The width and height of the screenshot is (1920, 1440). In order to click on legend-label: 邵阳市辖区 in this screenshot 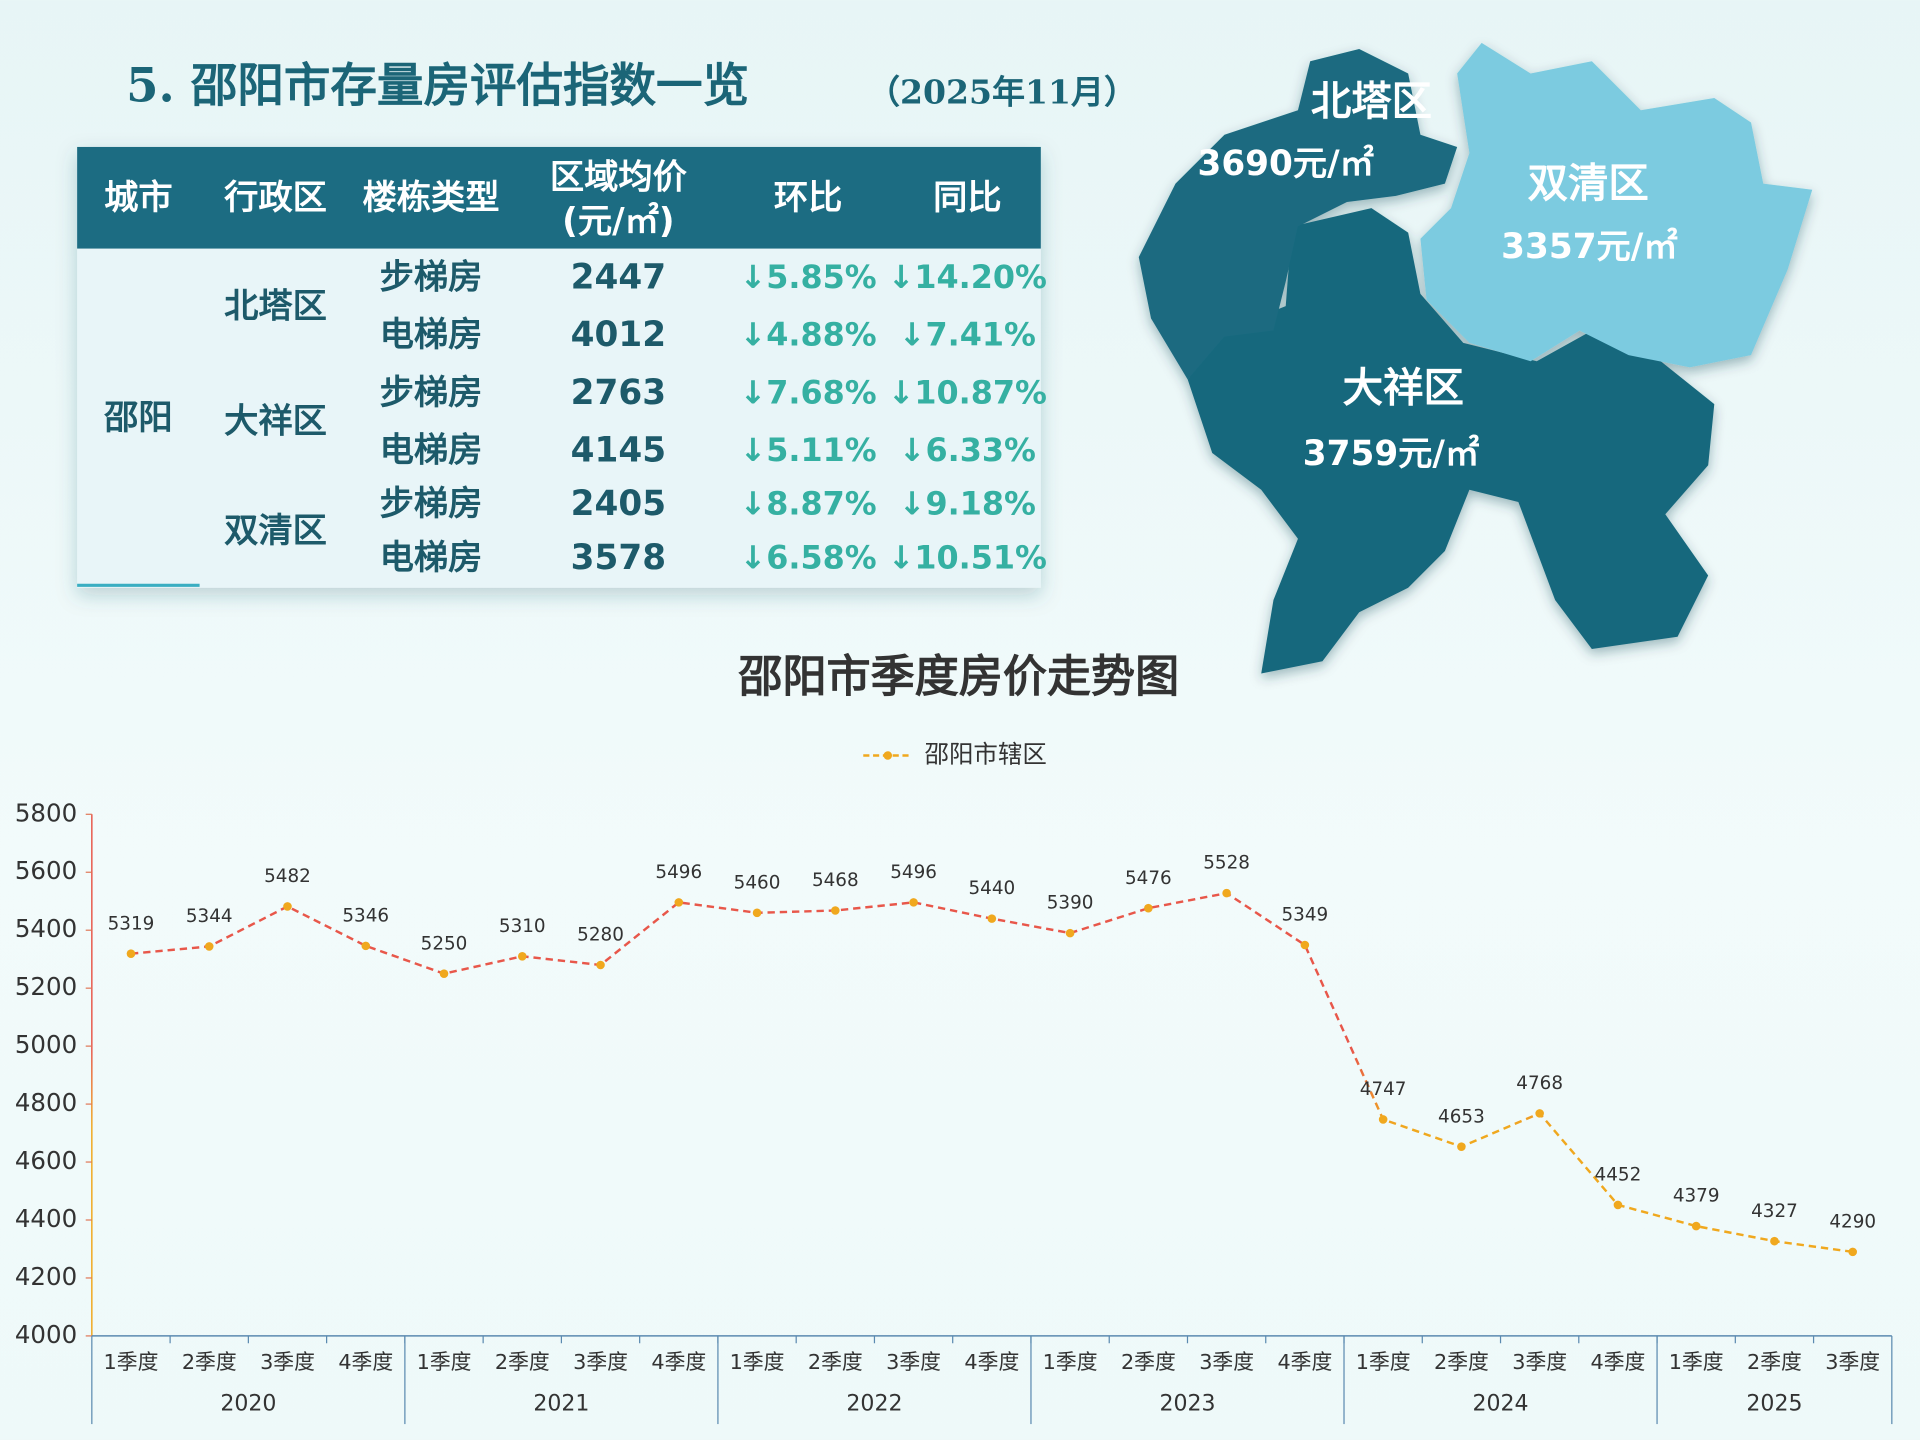, I will do `click(985, 754)`.